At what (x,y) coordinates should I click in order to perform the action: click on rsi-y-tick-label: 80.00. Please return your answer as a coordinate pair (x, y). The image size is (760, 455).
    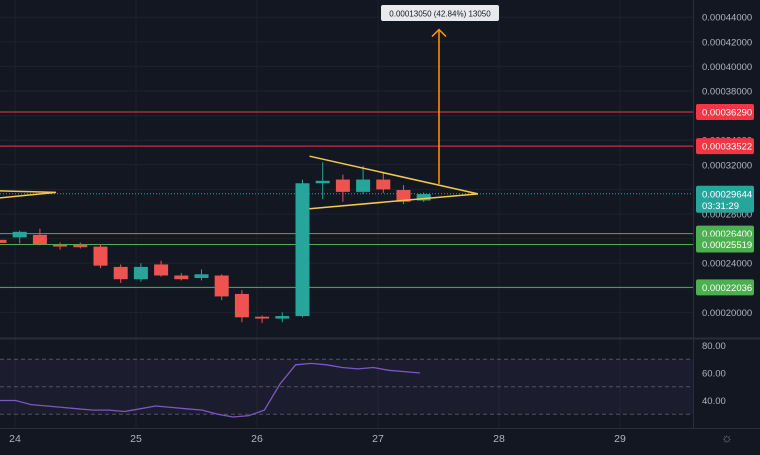
    Looking at the image, I should click on (714, 346).